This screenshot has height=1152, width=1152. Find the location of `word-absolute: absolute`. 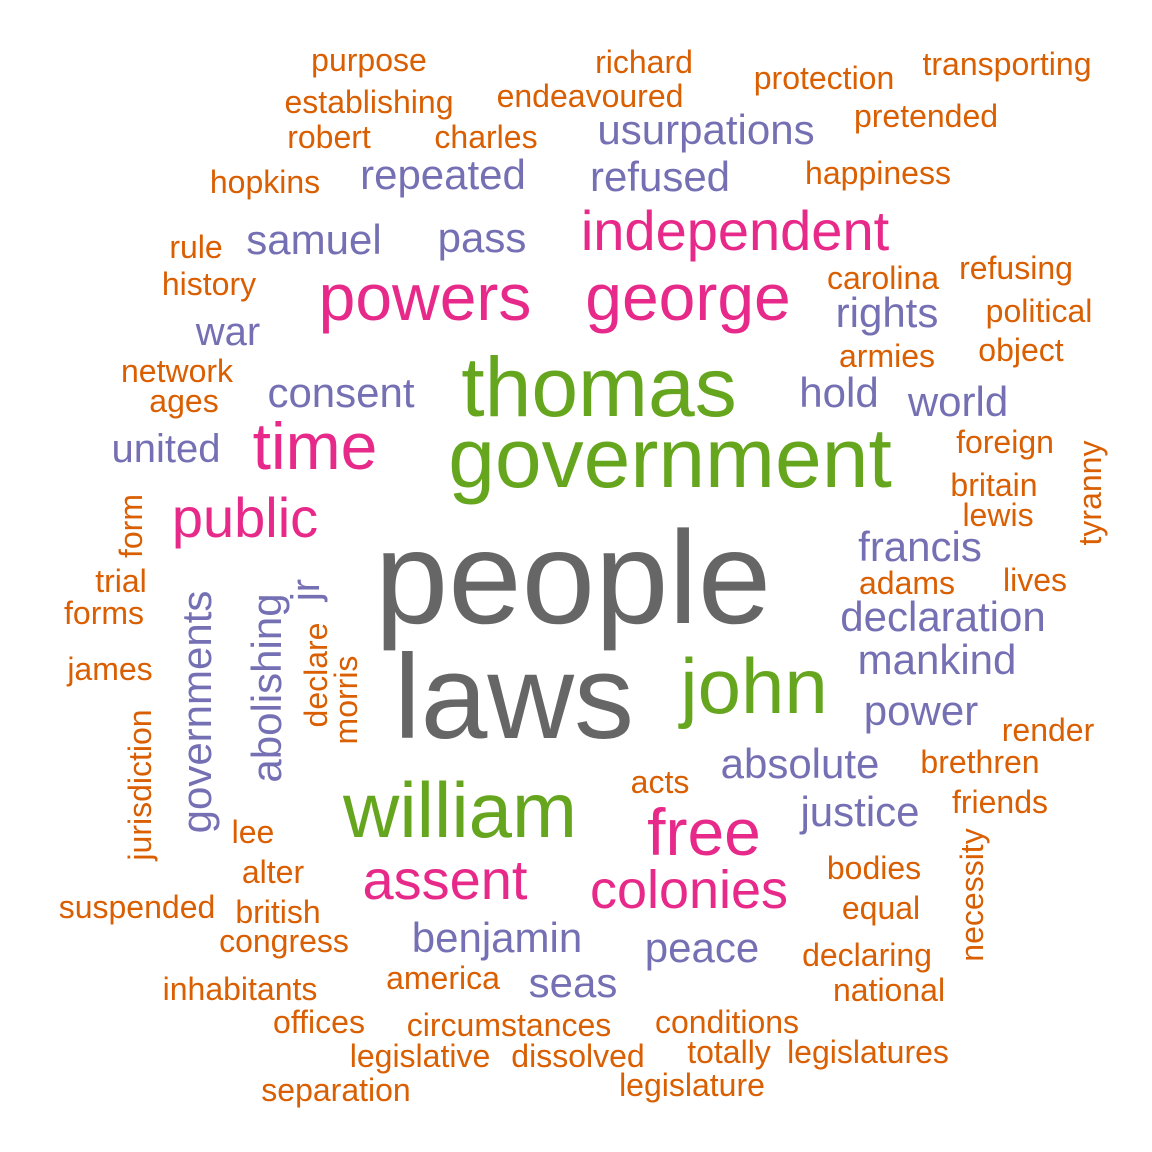

word-absolute: absolute is located at coordinates (800, 763).